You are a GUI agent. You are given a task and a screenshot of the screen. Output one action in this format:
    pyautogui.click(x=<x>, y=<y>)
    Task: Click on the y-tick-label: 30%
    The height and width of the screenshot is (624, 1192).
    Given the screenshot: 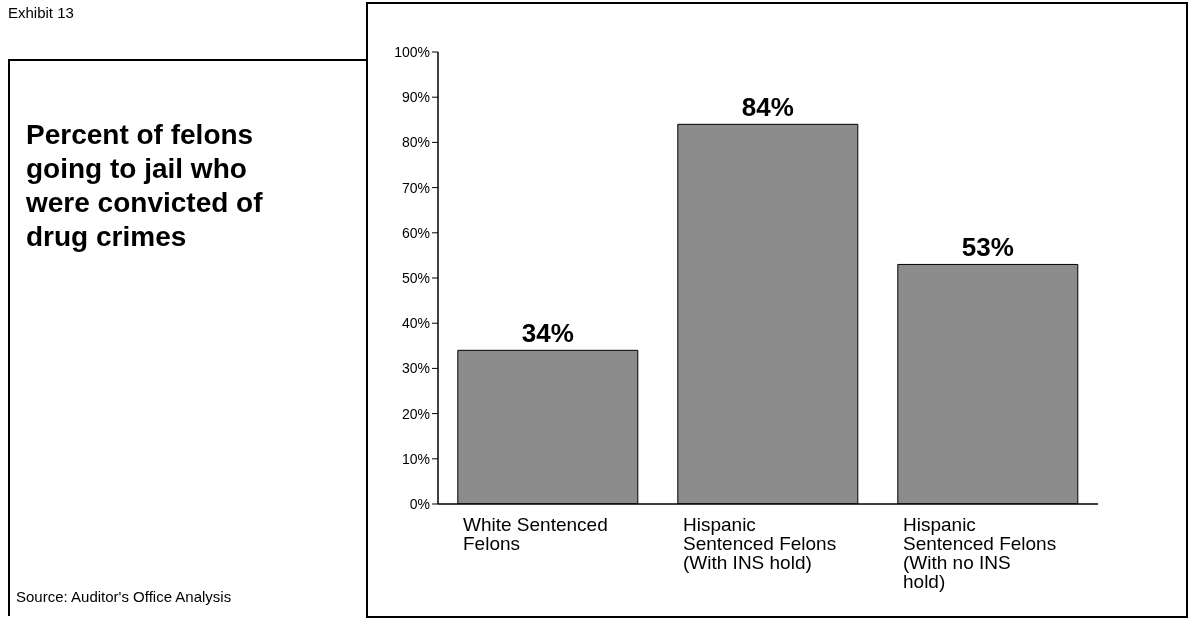 What is the action you would take?
    pyautogui.click(x=415, y=368)
    